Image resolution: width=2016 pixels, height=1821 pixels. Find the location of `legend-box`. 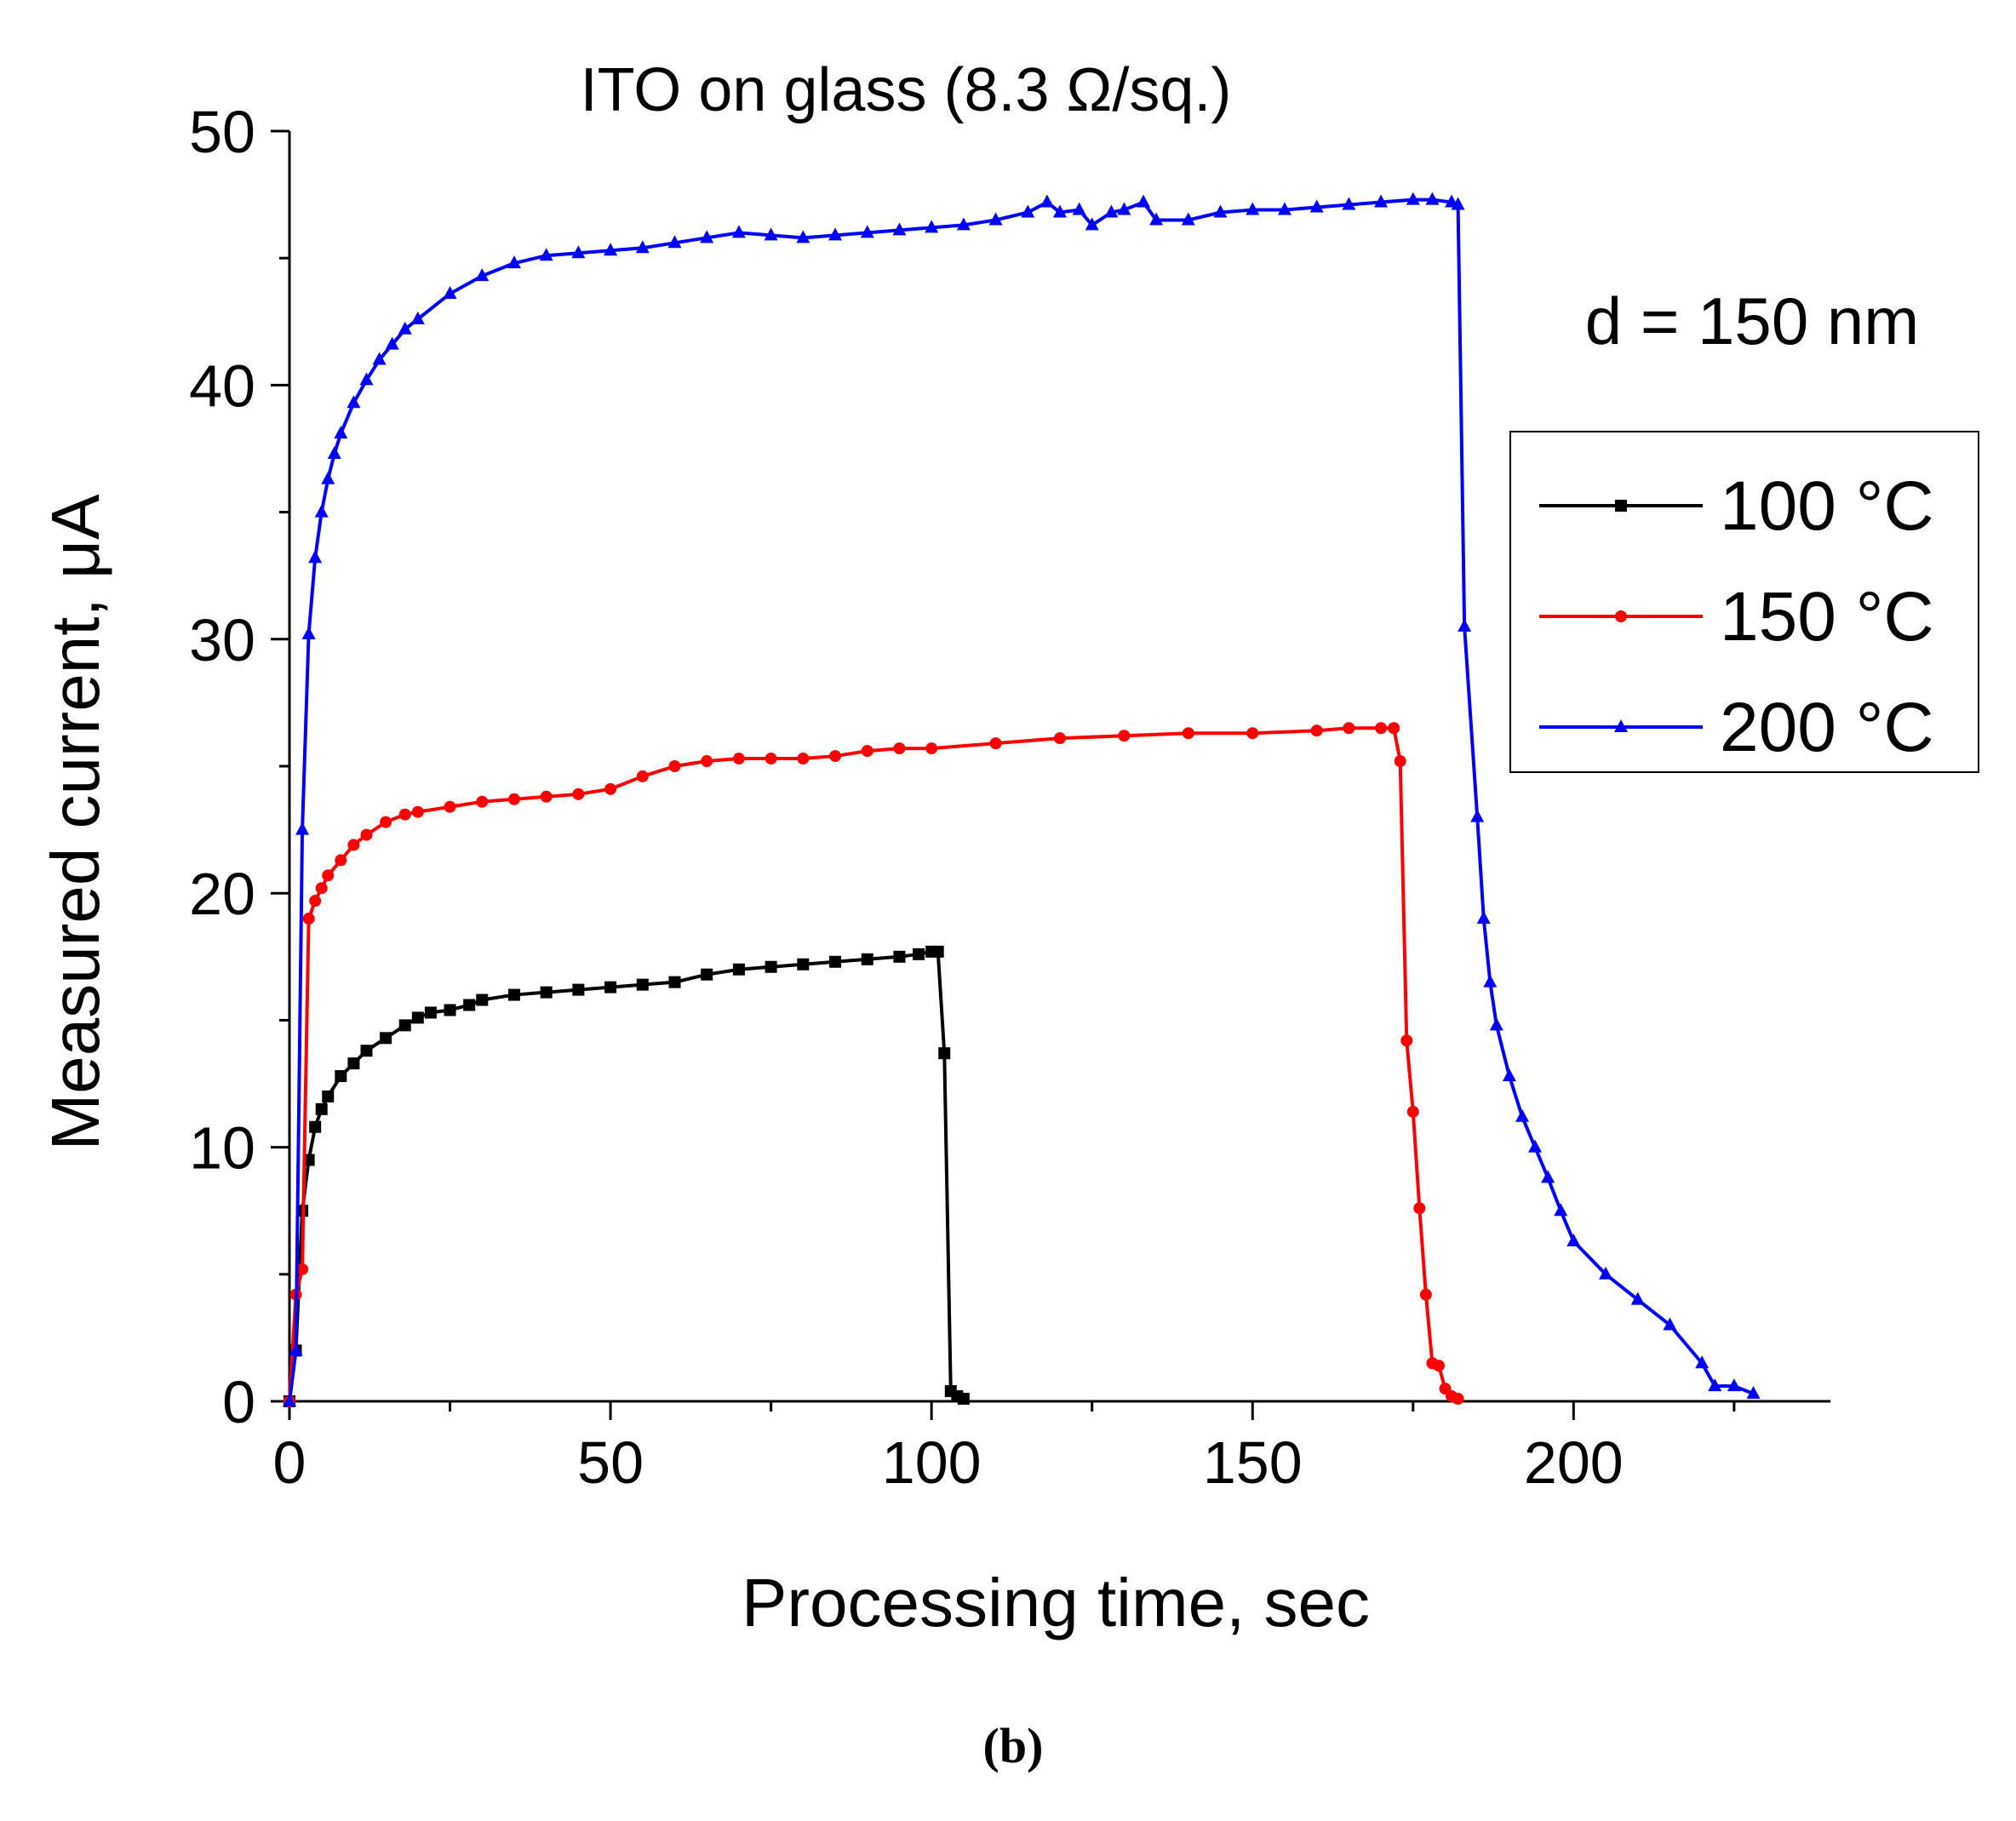

legend-box is located at coordinates (1744, 602).